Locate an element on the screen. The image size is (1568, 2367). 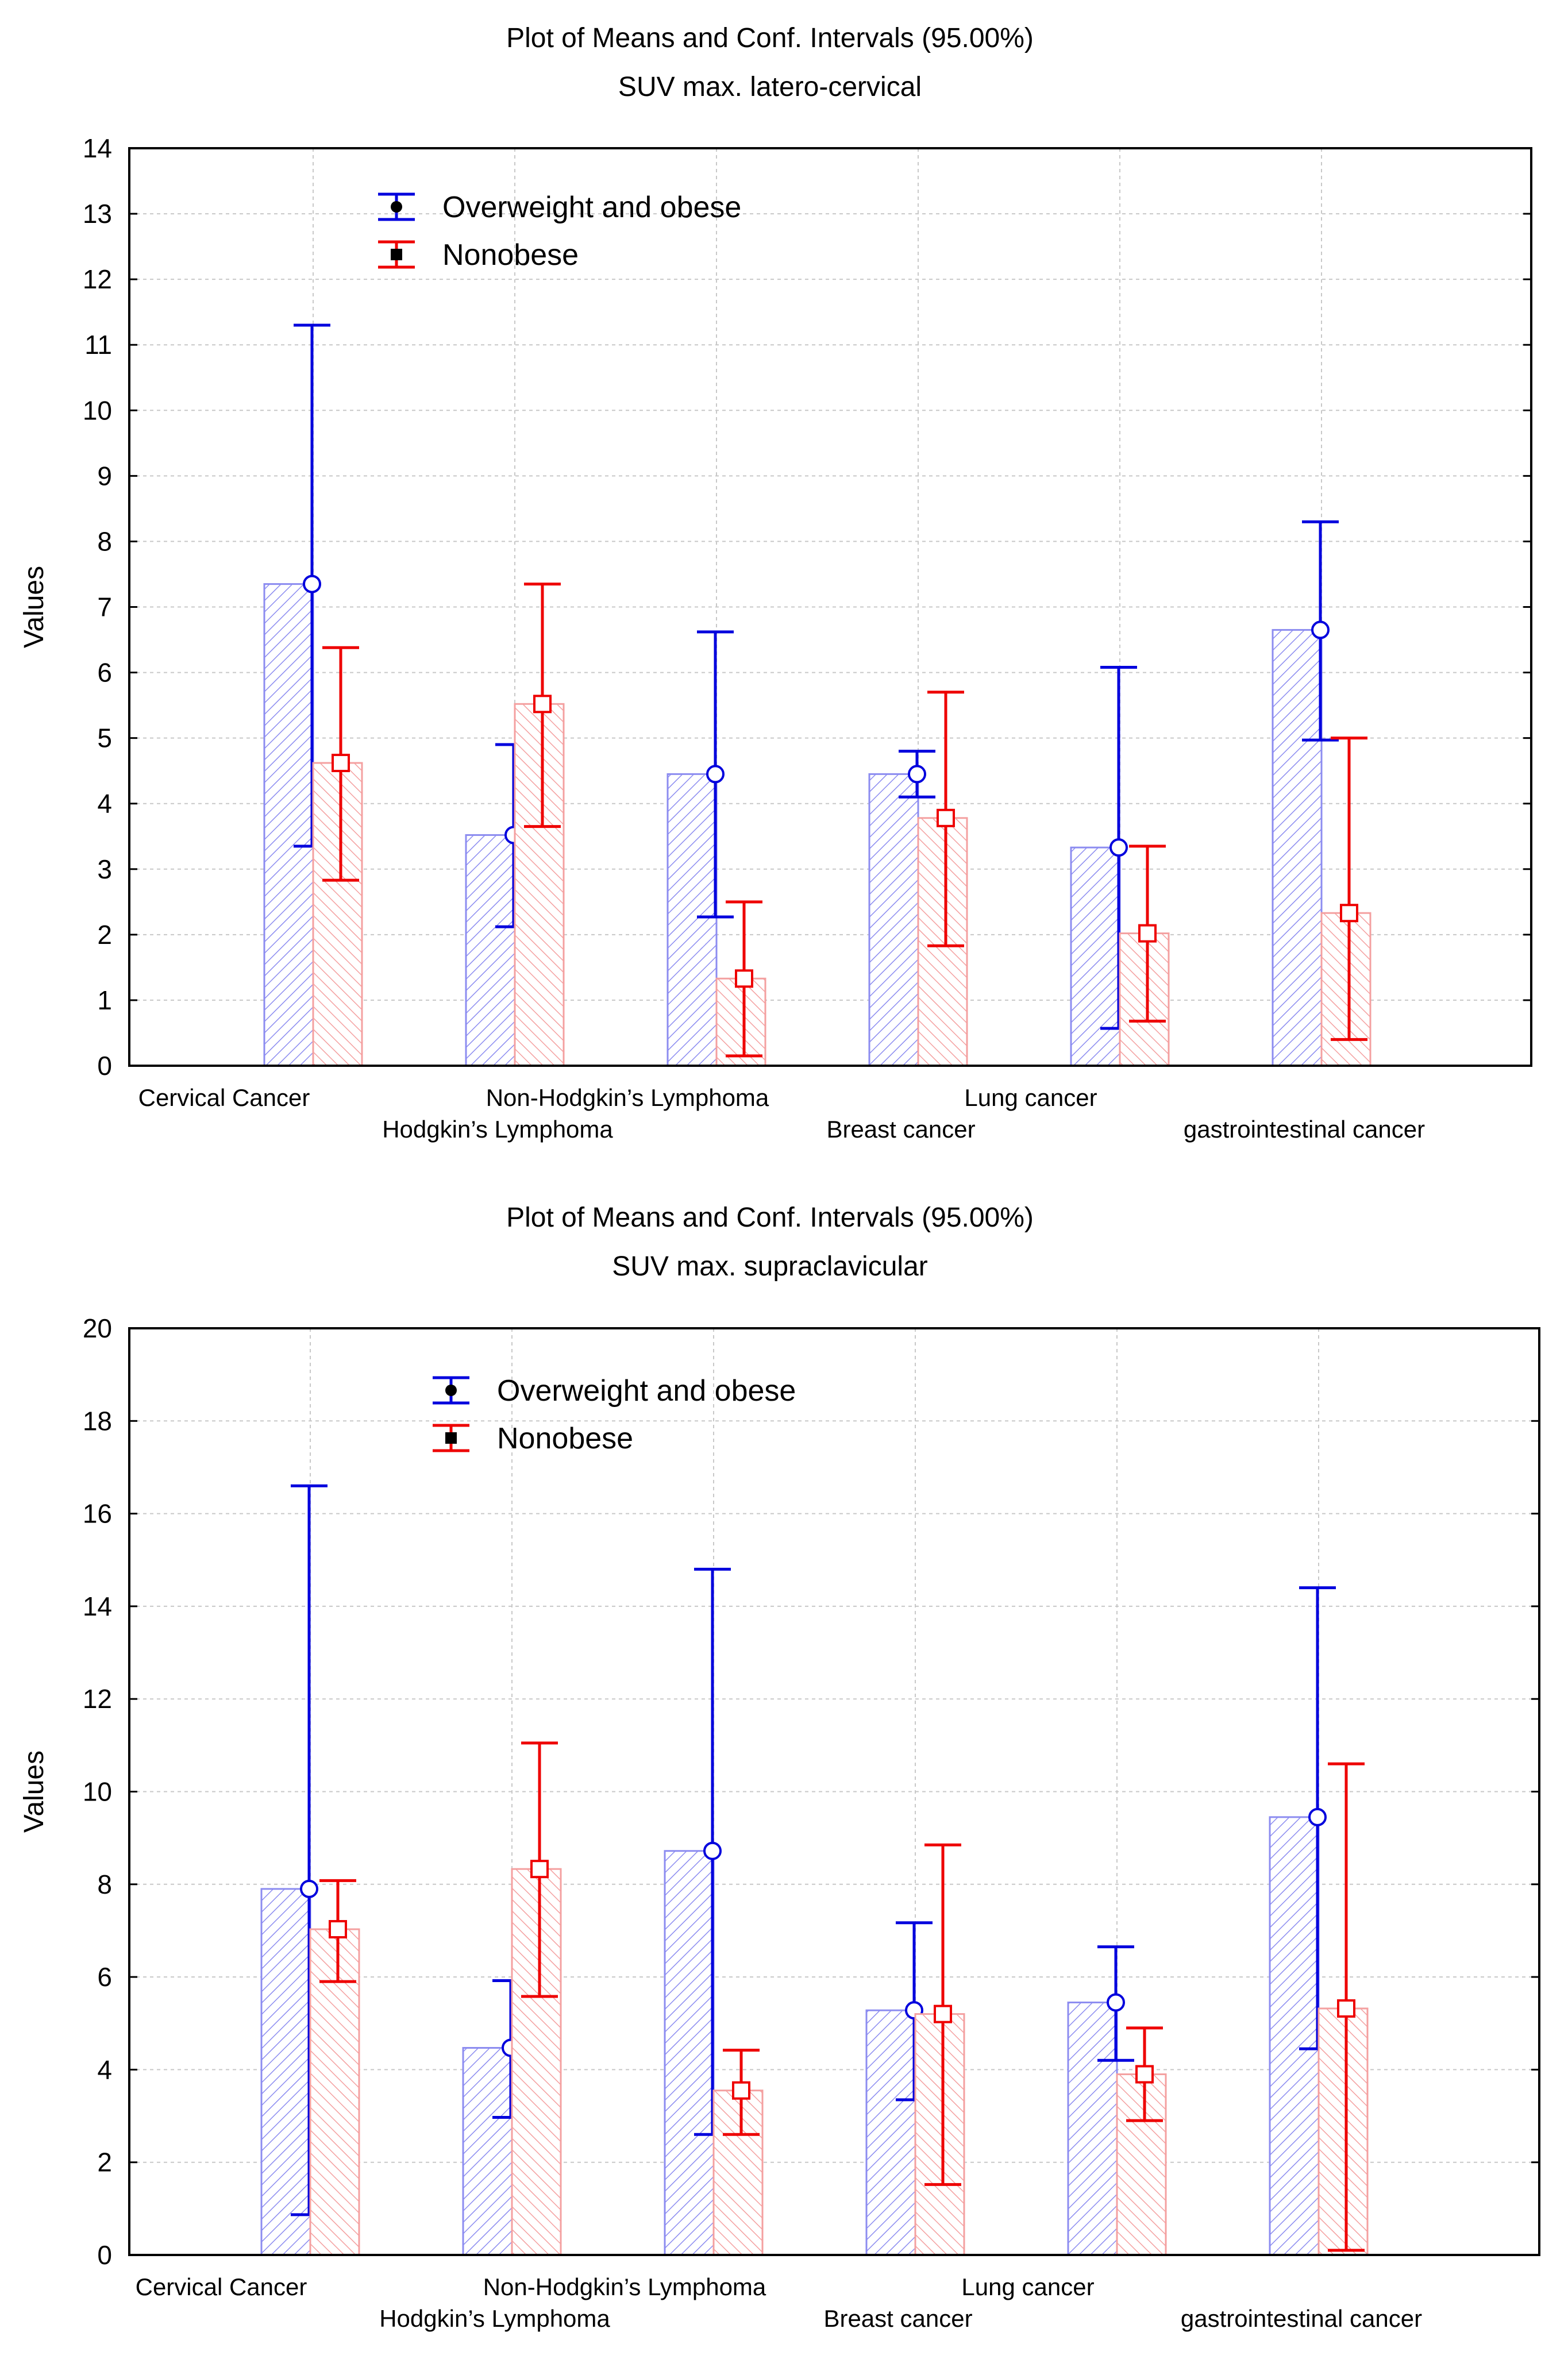
y-tick-label: 5 is located at coordinates (104, 738).